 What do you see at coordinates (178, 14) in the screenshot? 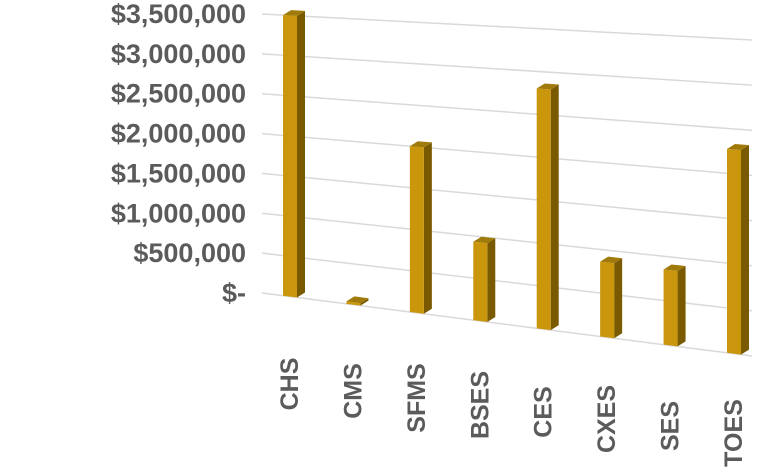
I see `y-tick-label: $3,500,000` at bounding box center [178, 14].